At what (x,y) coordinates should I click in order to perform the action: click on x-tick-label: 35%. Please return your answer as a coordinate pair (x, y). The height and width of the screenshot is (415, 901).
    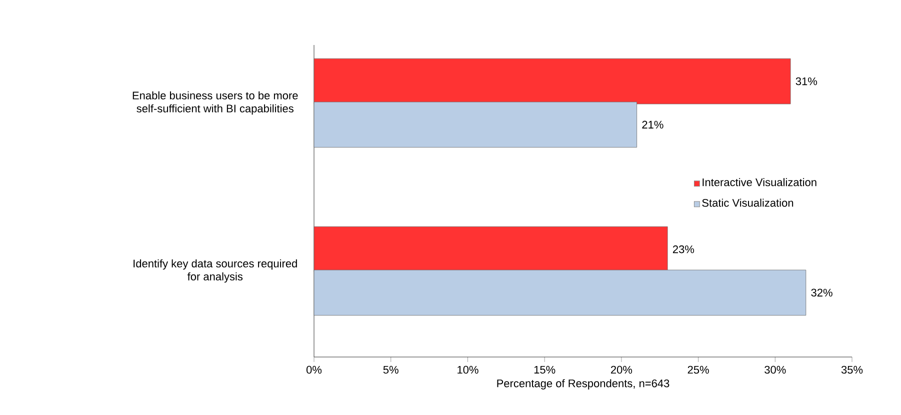
    Looking at the image, I should click on (852, 370).